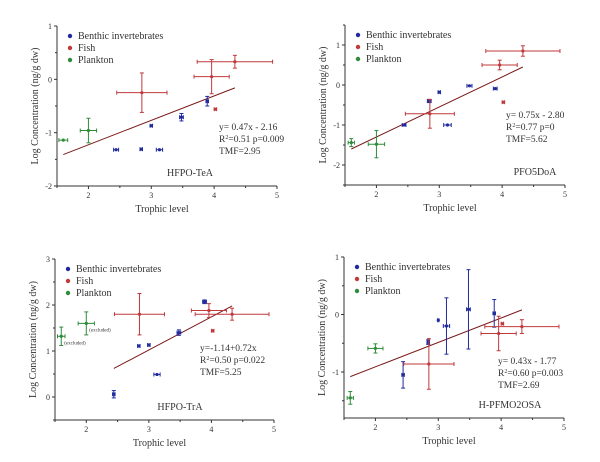  Describe the element at coordinates (48, 259) in the screenshot. I see `y-tick-label: 3` at that location.